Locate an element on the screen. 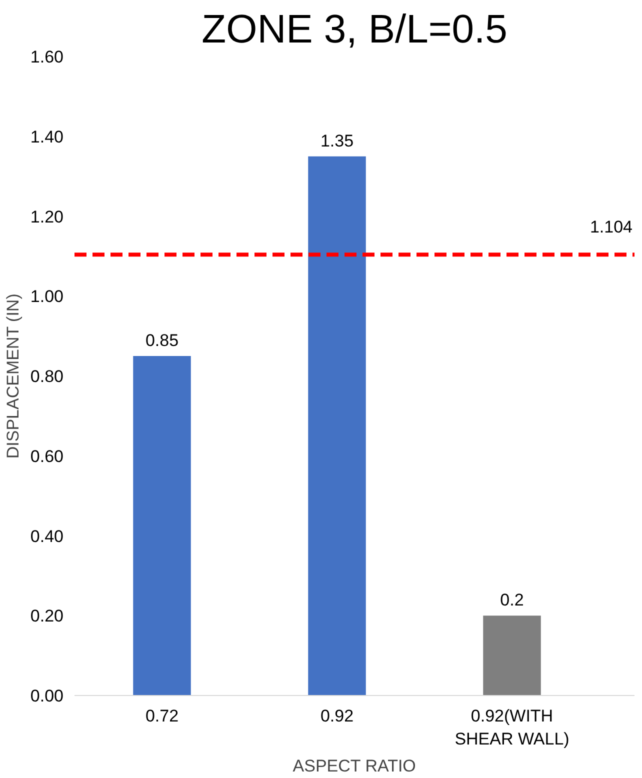 This screenshot has height=778, width=642. x-tick-label: 0.92(WITH SHEAR WALL) is located at coordinates (512, 727).